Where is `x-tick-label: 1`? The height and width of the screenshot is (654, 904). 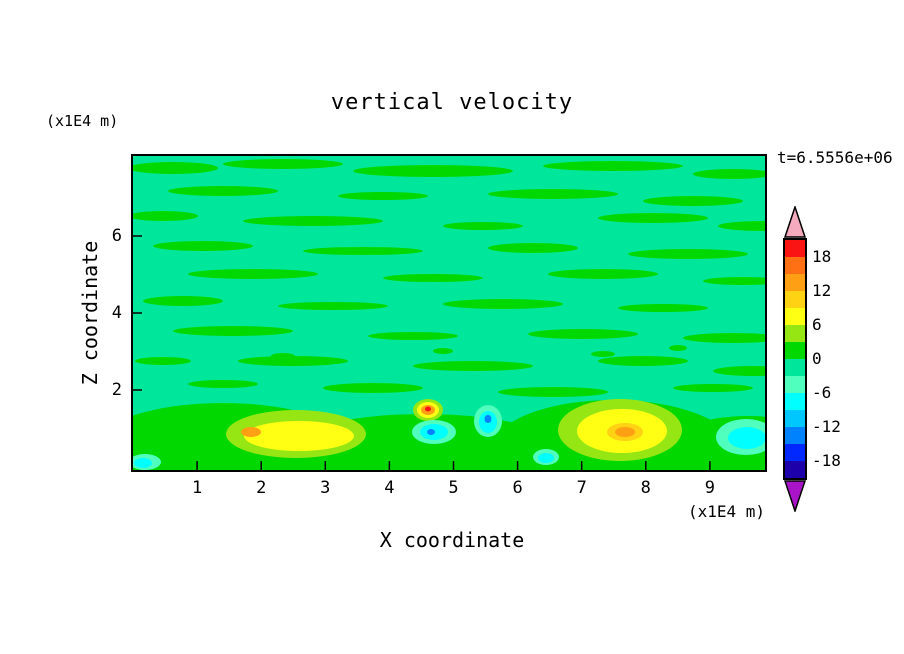
x-tick-label: 1 is located at coordinates (197, 488).